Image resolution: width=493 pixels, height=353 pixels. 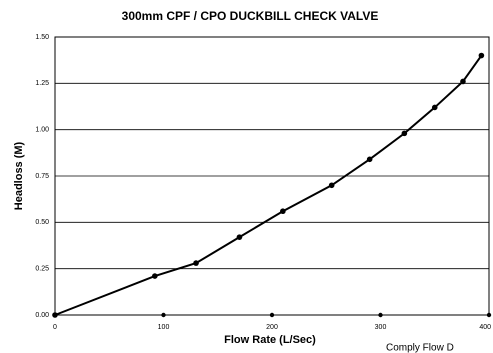 I want to click on x-tick-label: 0, so click(x=55, y=327).